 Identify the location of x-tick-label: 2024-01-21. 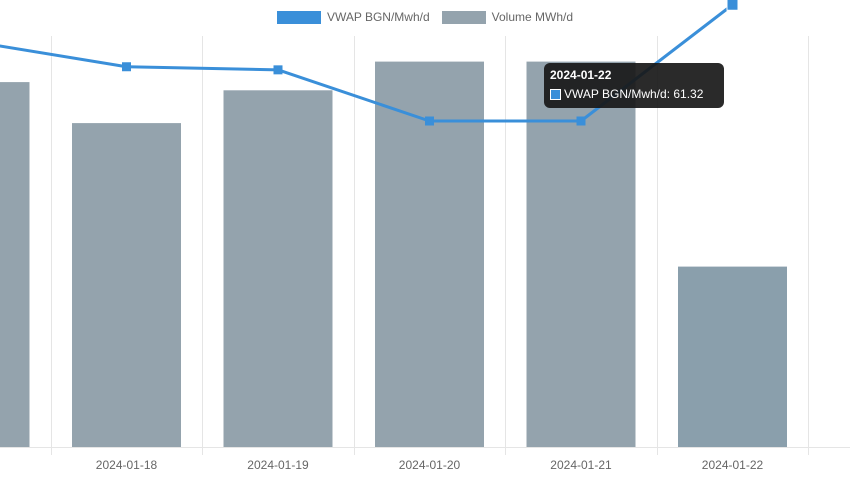
(581, 465).